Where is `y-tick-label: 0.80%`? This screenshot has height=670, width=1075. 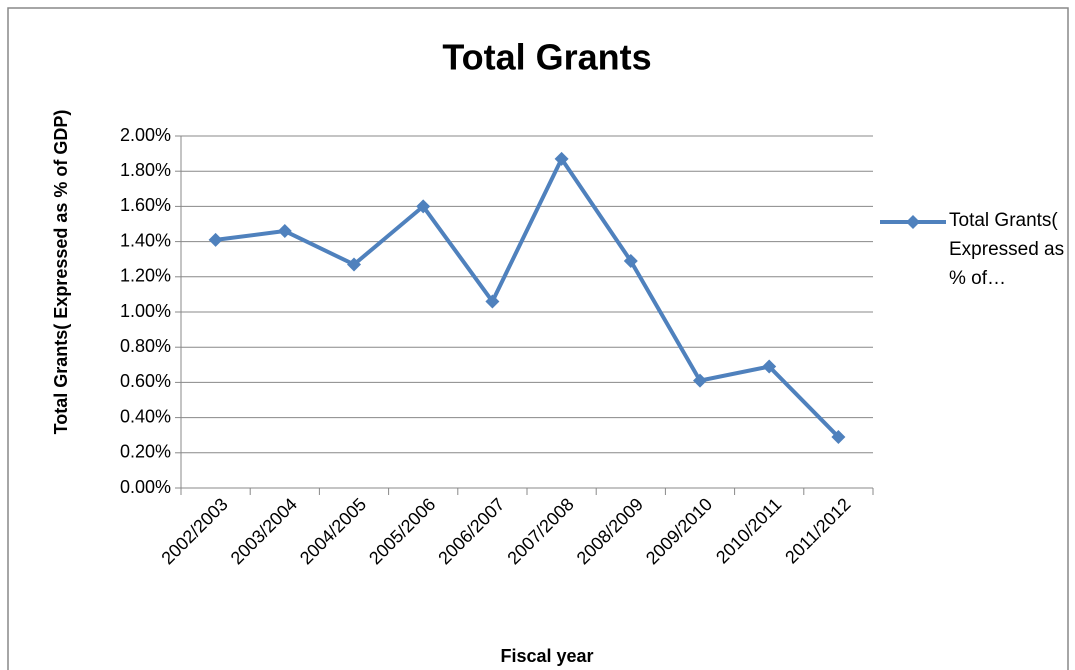 y-tick-label: 0.80% is located at coordinates (145, 346).